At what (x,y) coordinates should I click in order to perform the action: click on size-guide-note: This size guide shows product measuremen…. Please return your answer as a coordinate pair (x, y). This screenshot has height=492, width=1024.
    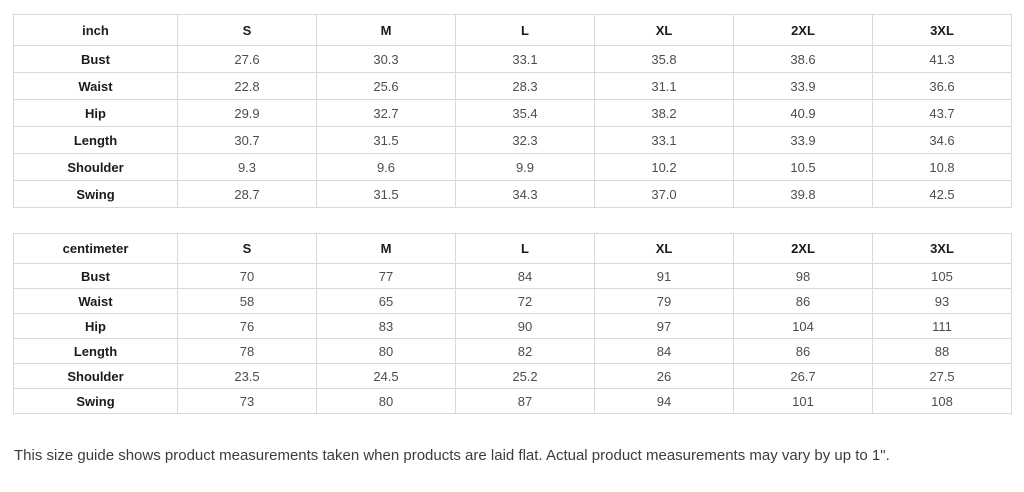
    Looking at the image, I should click on (452, 455).